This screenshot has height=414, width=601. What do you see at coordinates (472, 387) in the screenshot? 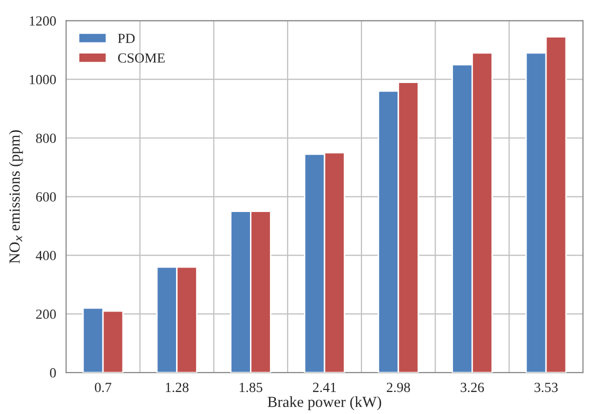
I see `x-tick-label: 3.26` at bounding box center [472, 387].